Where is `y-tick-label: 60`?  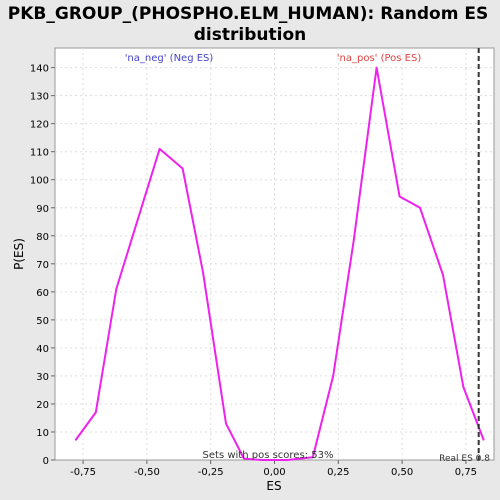
y-tick-label: 60 is located at coordinates (42, 293).